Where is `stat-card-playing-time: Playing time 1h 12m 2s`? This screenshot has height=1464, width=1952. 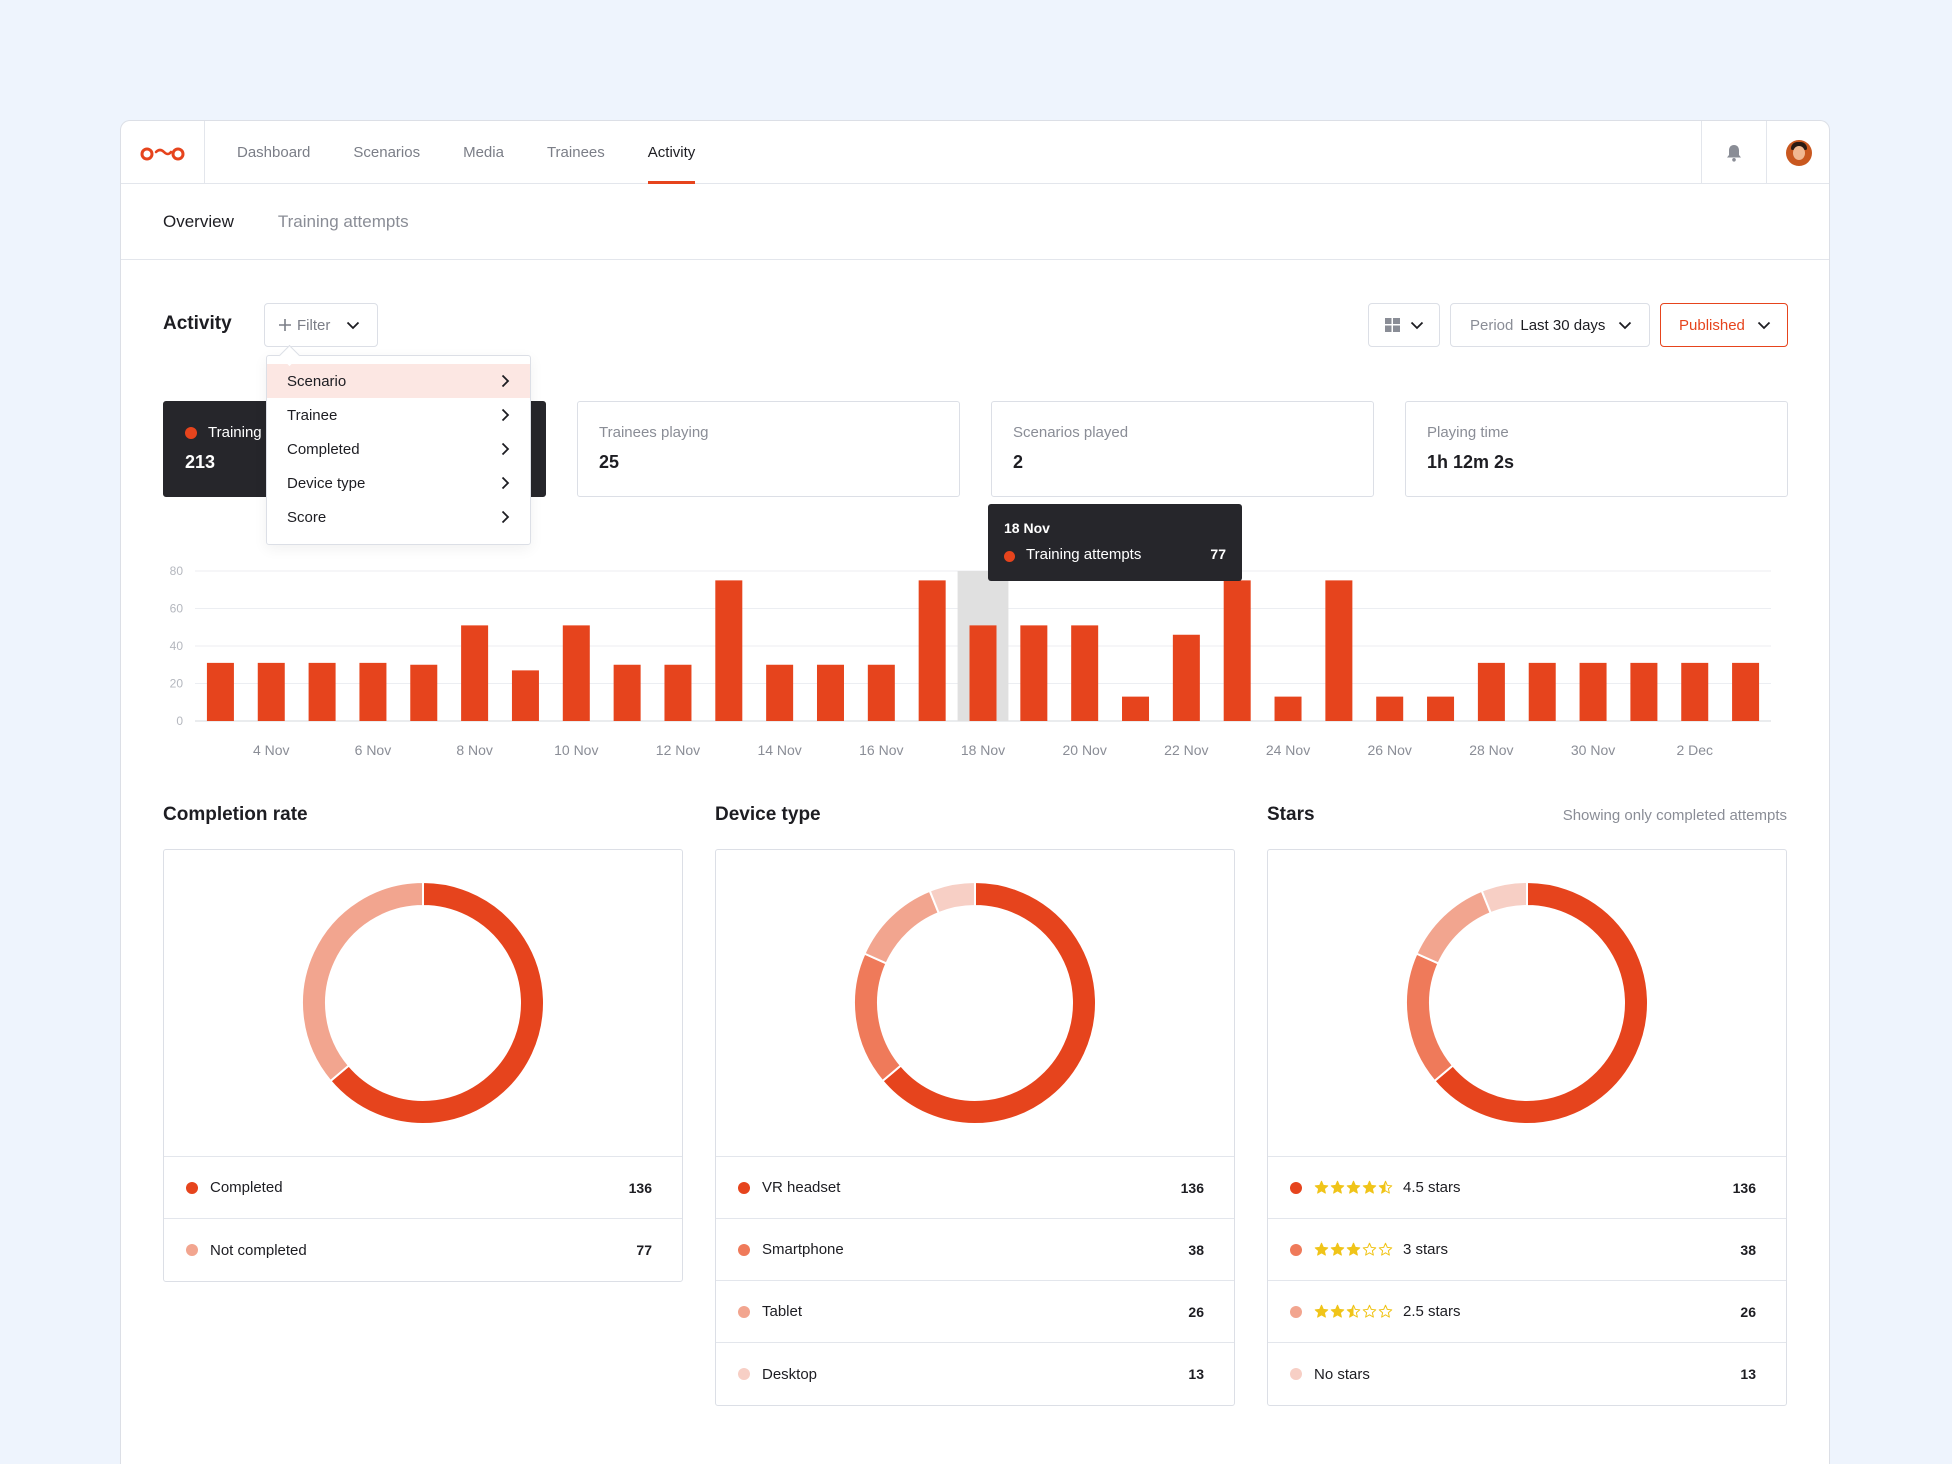 stat-card-playing-time: Playing time 1h 12m 2s is located at coordinates (1596, 449).